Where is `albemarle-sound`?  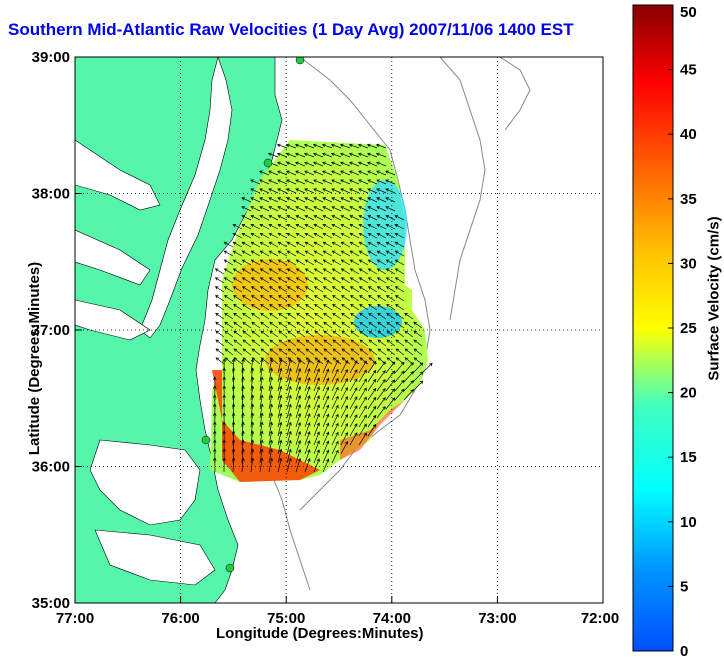
albemarle-sound is located at coordinates (145, 482).